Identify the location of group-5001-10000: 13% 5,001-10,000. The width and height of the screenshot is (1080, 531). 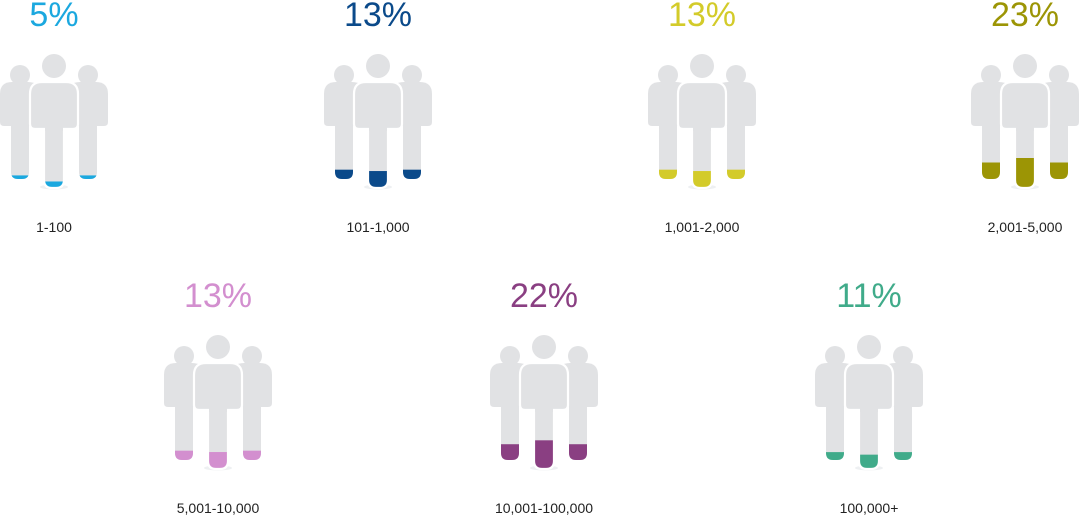
(218, 404).